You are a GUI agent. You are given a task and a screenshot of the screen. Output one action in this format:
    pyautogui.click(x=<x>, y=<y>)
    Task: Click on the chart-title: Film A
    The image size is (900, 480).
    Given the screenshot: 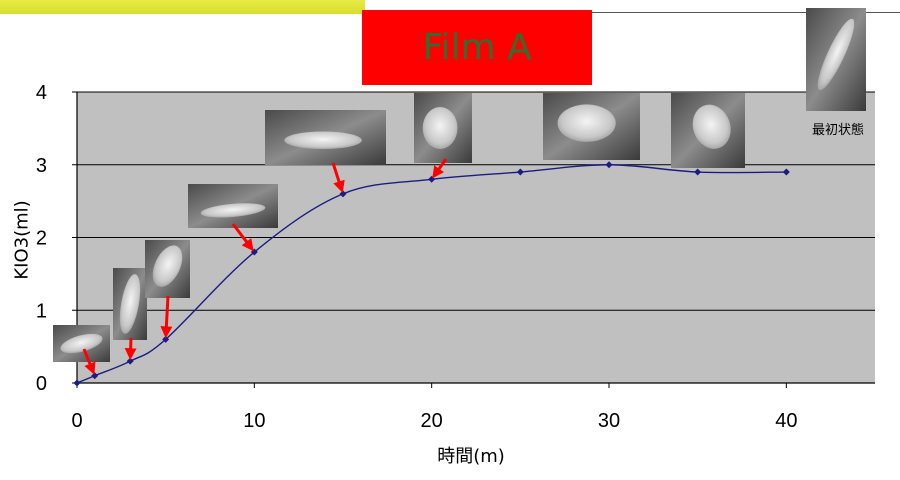 What is the action you would take?
    pyautogui.click(x=477, y=47)
    